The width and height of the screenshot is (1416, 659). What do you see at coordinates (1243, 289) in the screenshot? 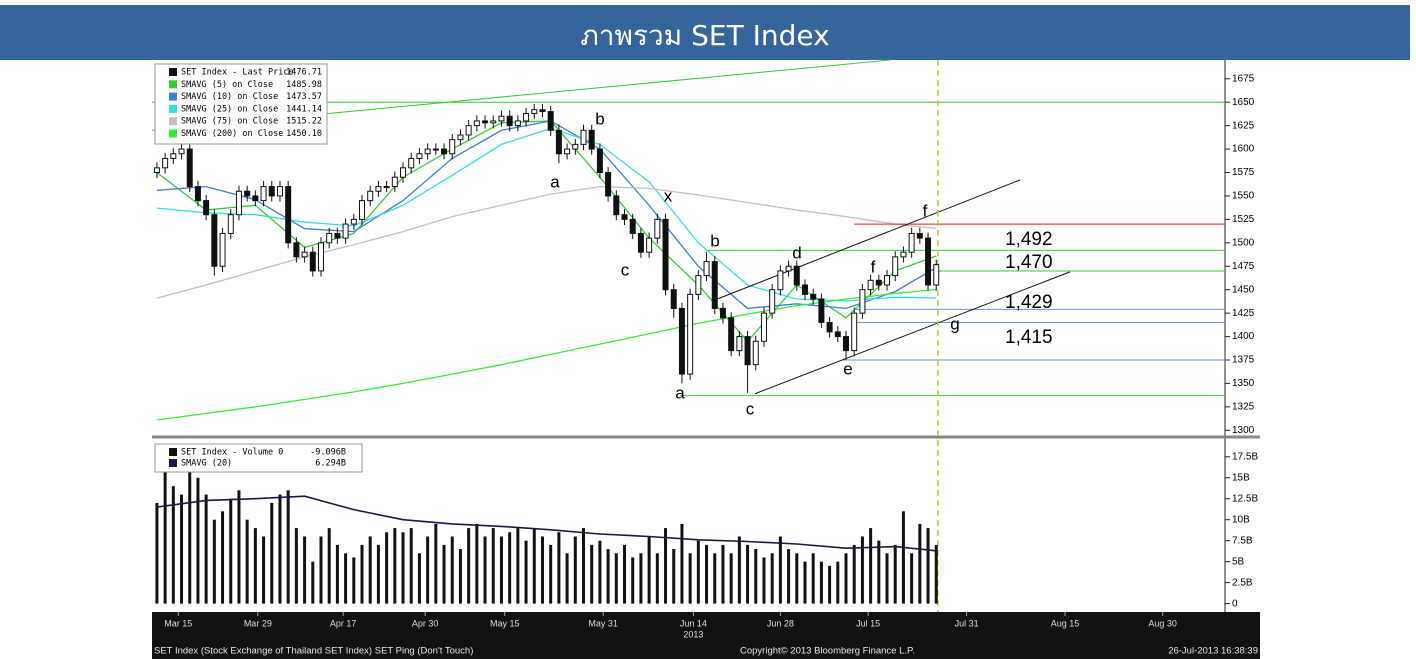
I see `y-tick-label: 1450` at bounding box center [1243, 289].